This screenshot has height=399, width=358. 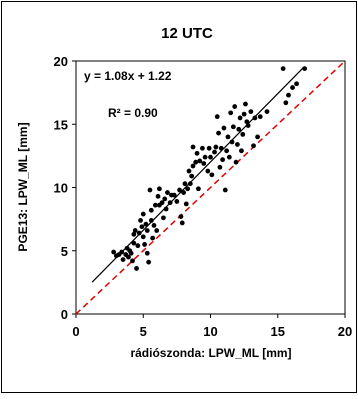 I want to click on y-tick-label: 5, so click(x=64, y=251).